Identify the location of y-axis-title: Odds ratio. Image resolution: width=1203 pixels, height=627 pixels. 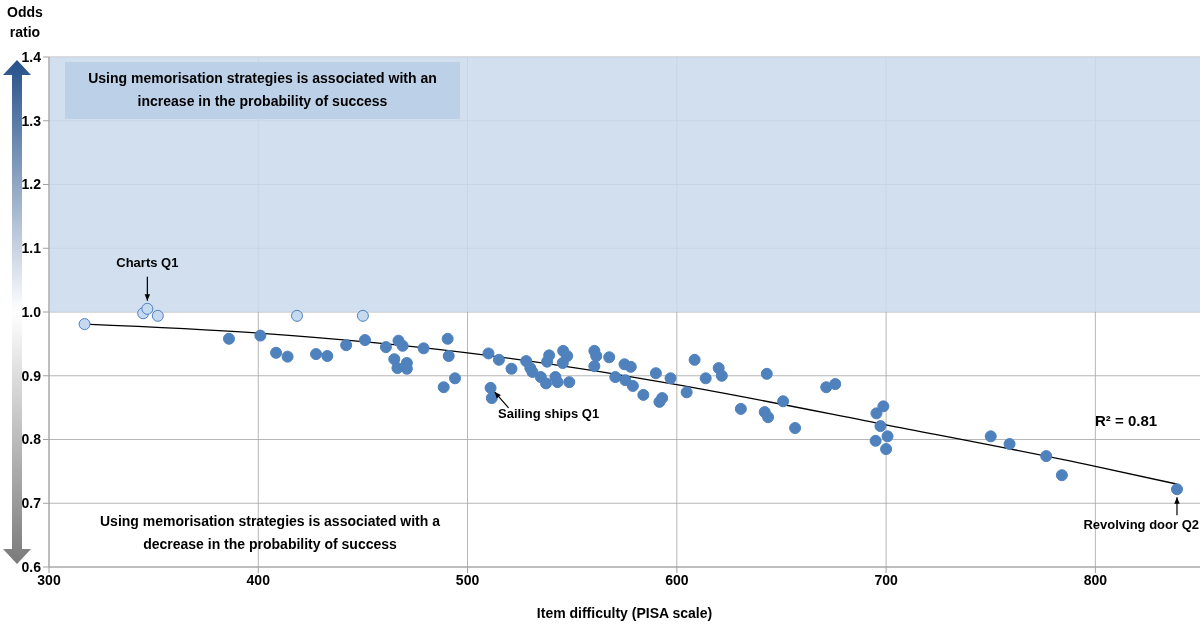
(25, 22).